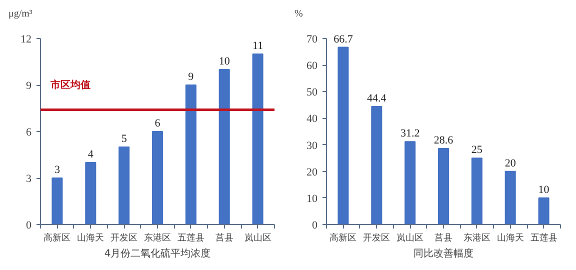 Image resolution: width=576 pixels, height=270 pixels. I want to click on y-tick-label: 30, so click(312, 146).